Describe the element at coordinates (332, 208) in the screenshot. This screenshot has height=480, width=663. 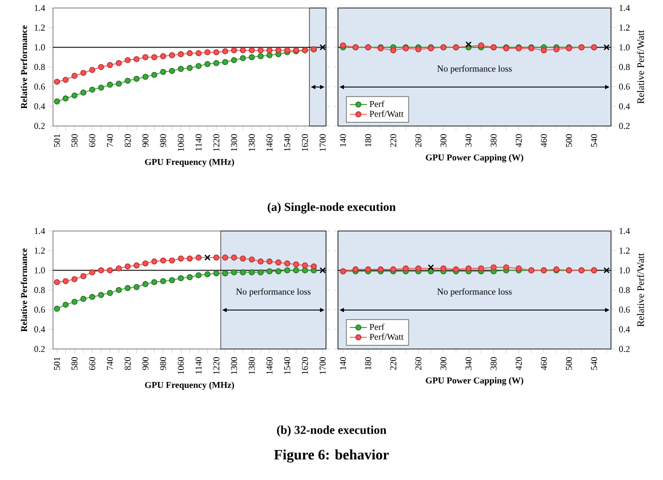
I see `text: (a) Single-node execution` at that location.